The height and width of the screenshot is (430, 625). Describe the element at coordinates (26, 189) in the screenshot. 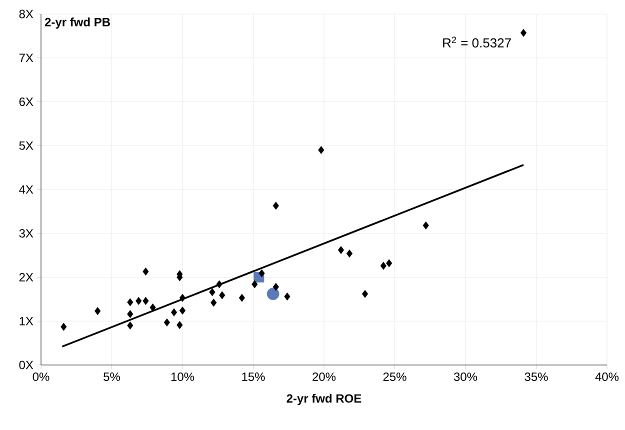

I see `y-tick-label: 4X` at that location.